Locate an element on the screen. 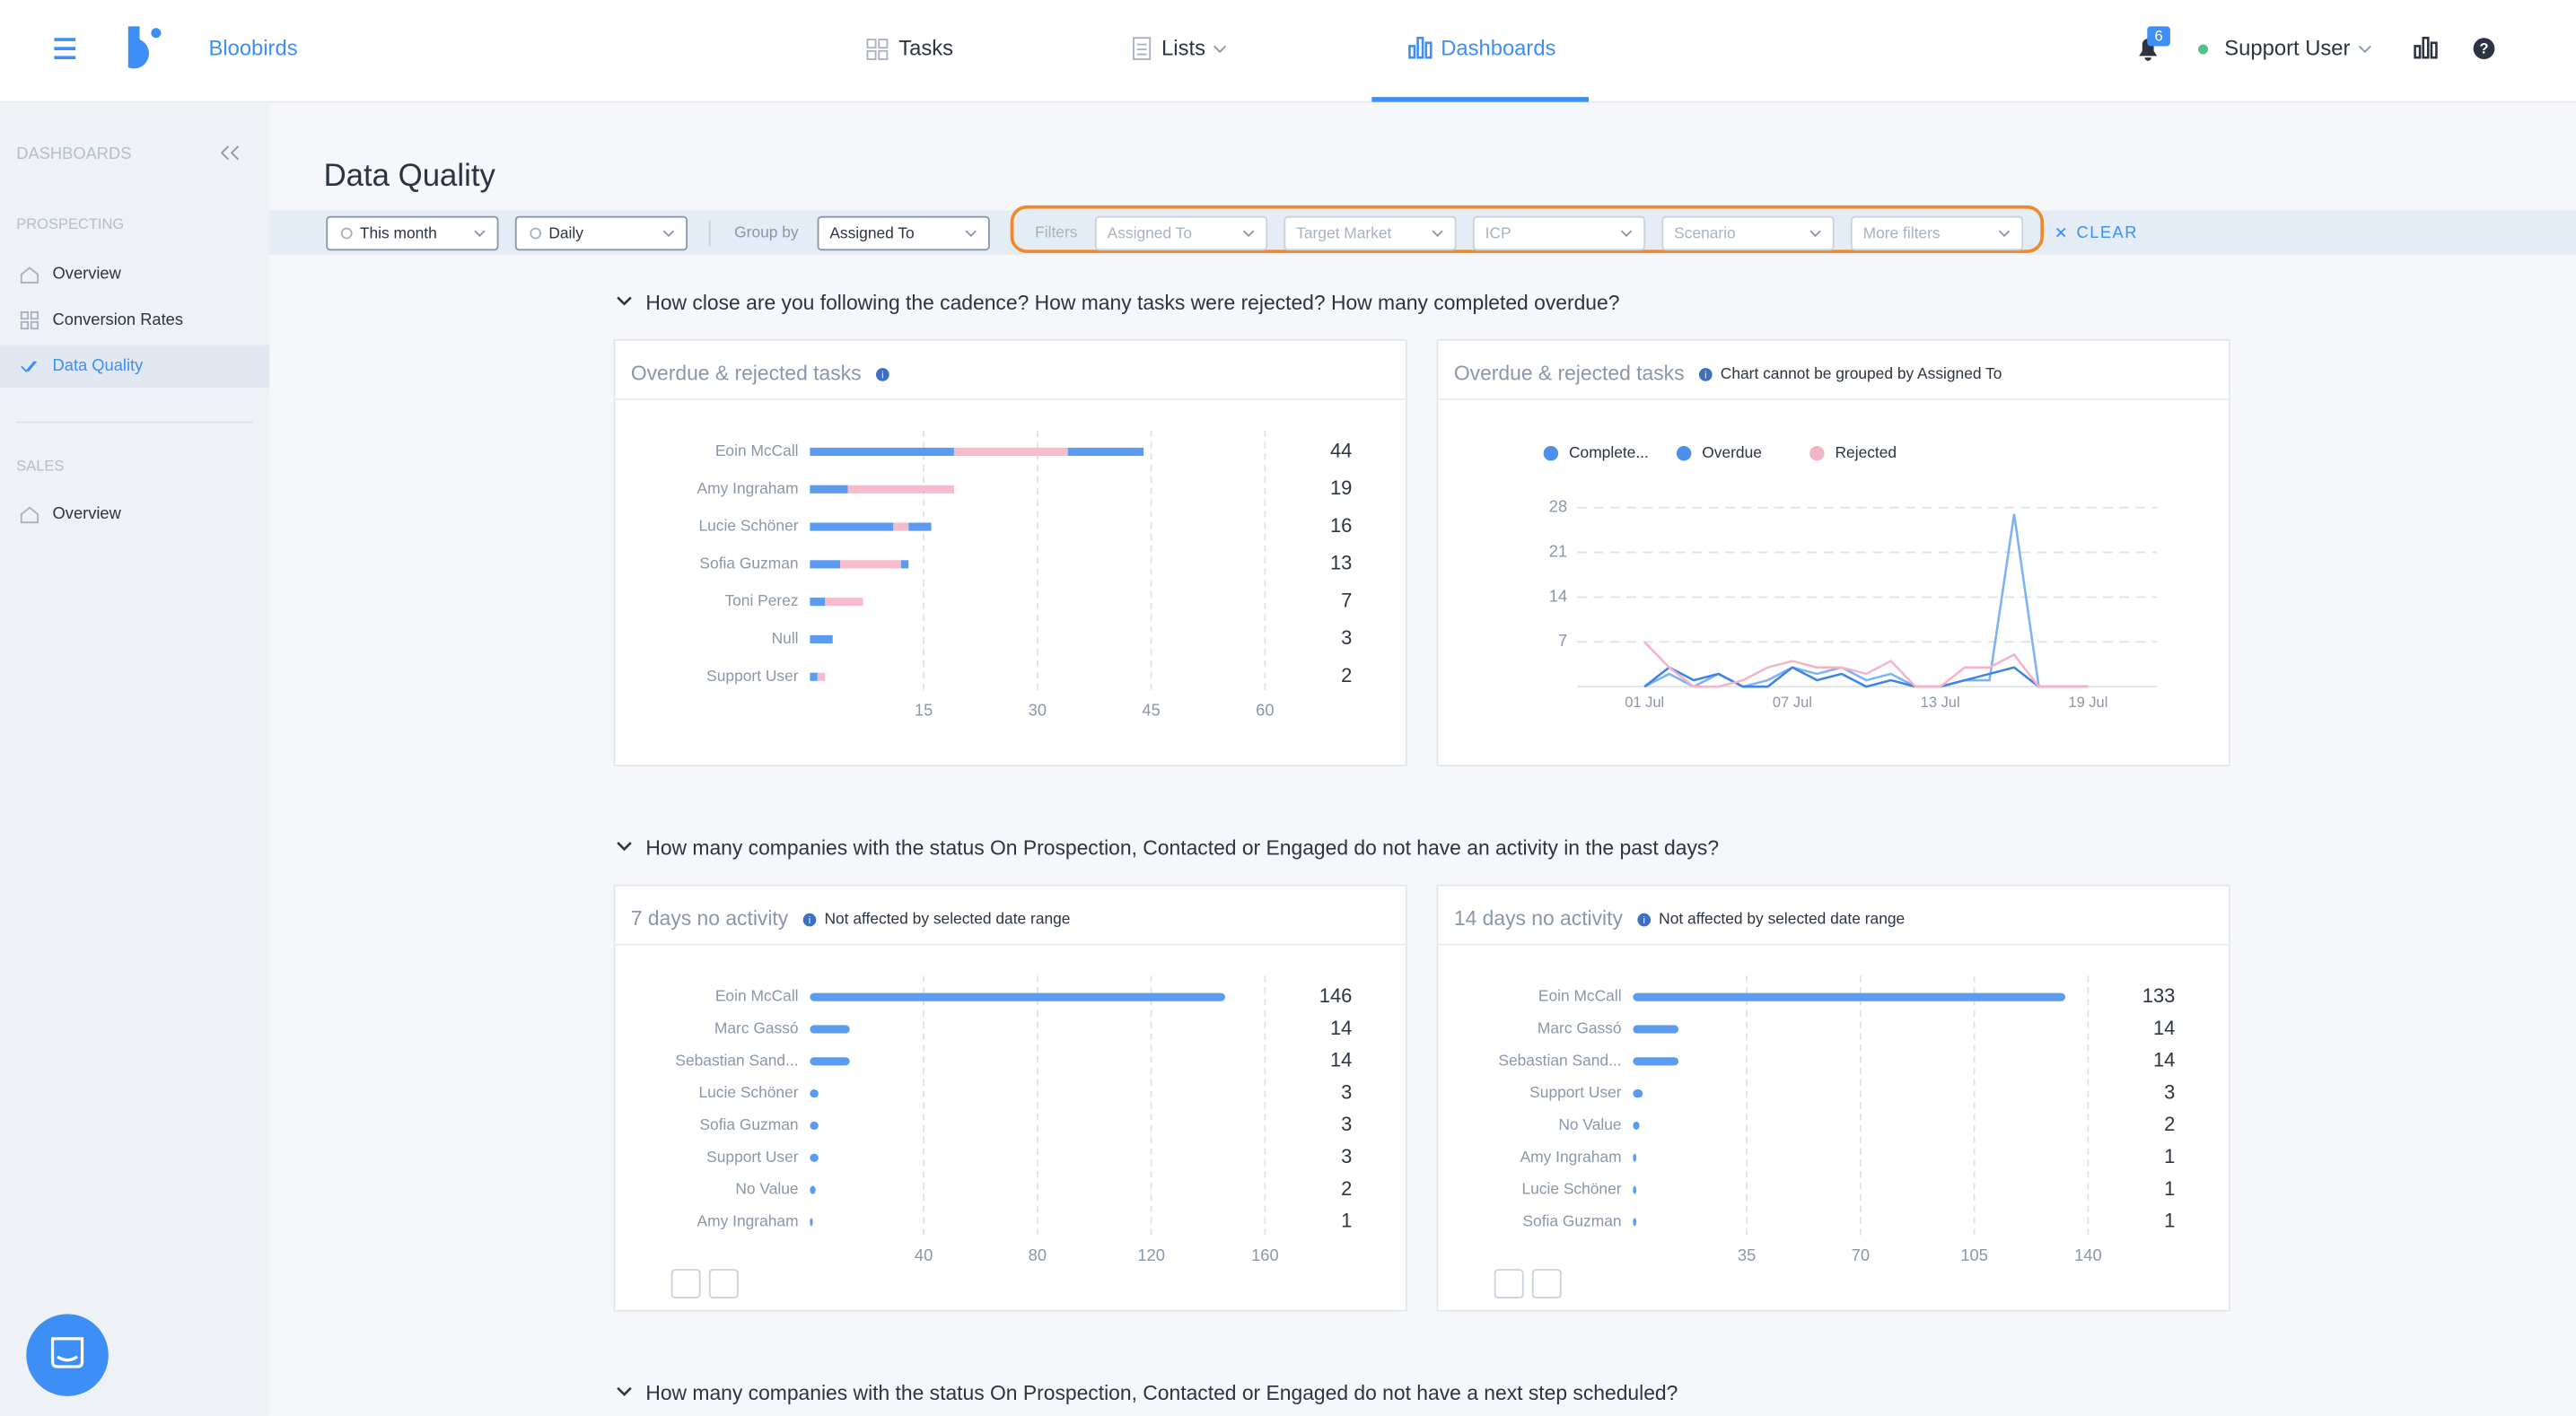  menu-button is located at coordinates (65, 49).